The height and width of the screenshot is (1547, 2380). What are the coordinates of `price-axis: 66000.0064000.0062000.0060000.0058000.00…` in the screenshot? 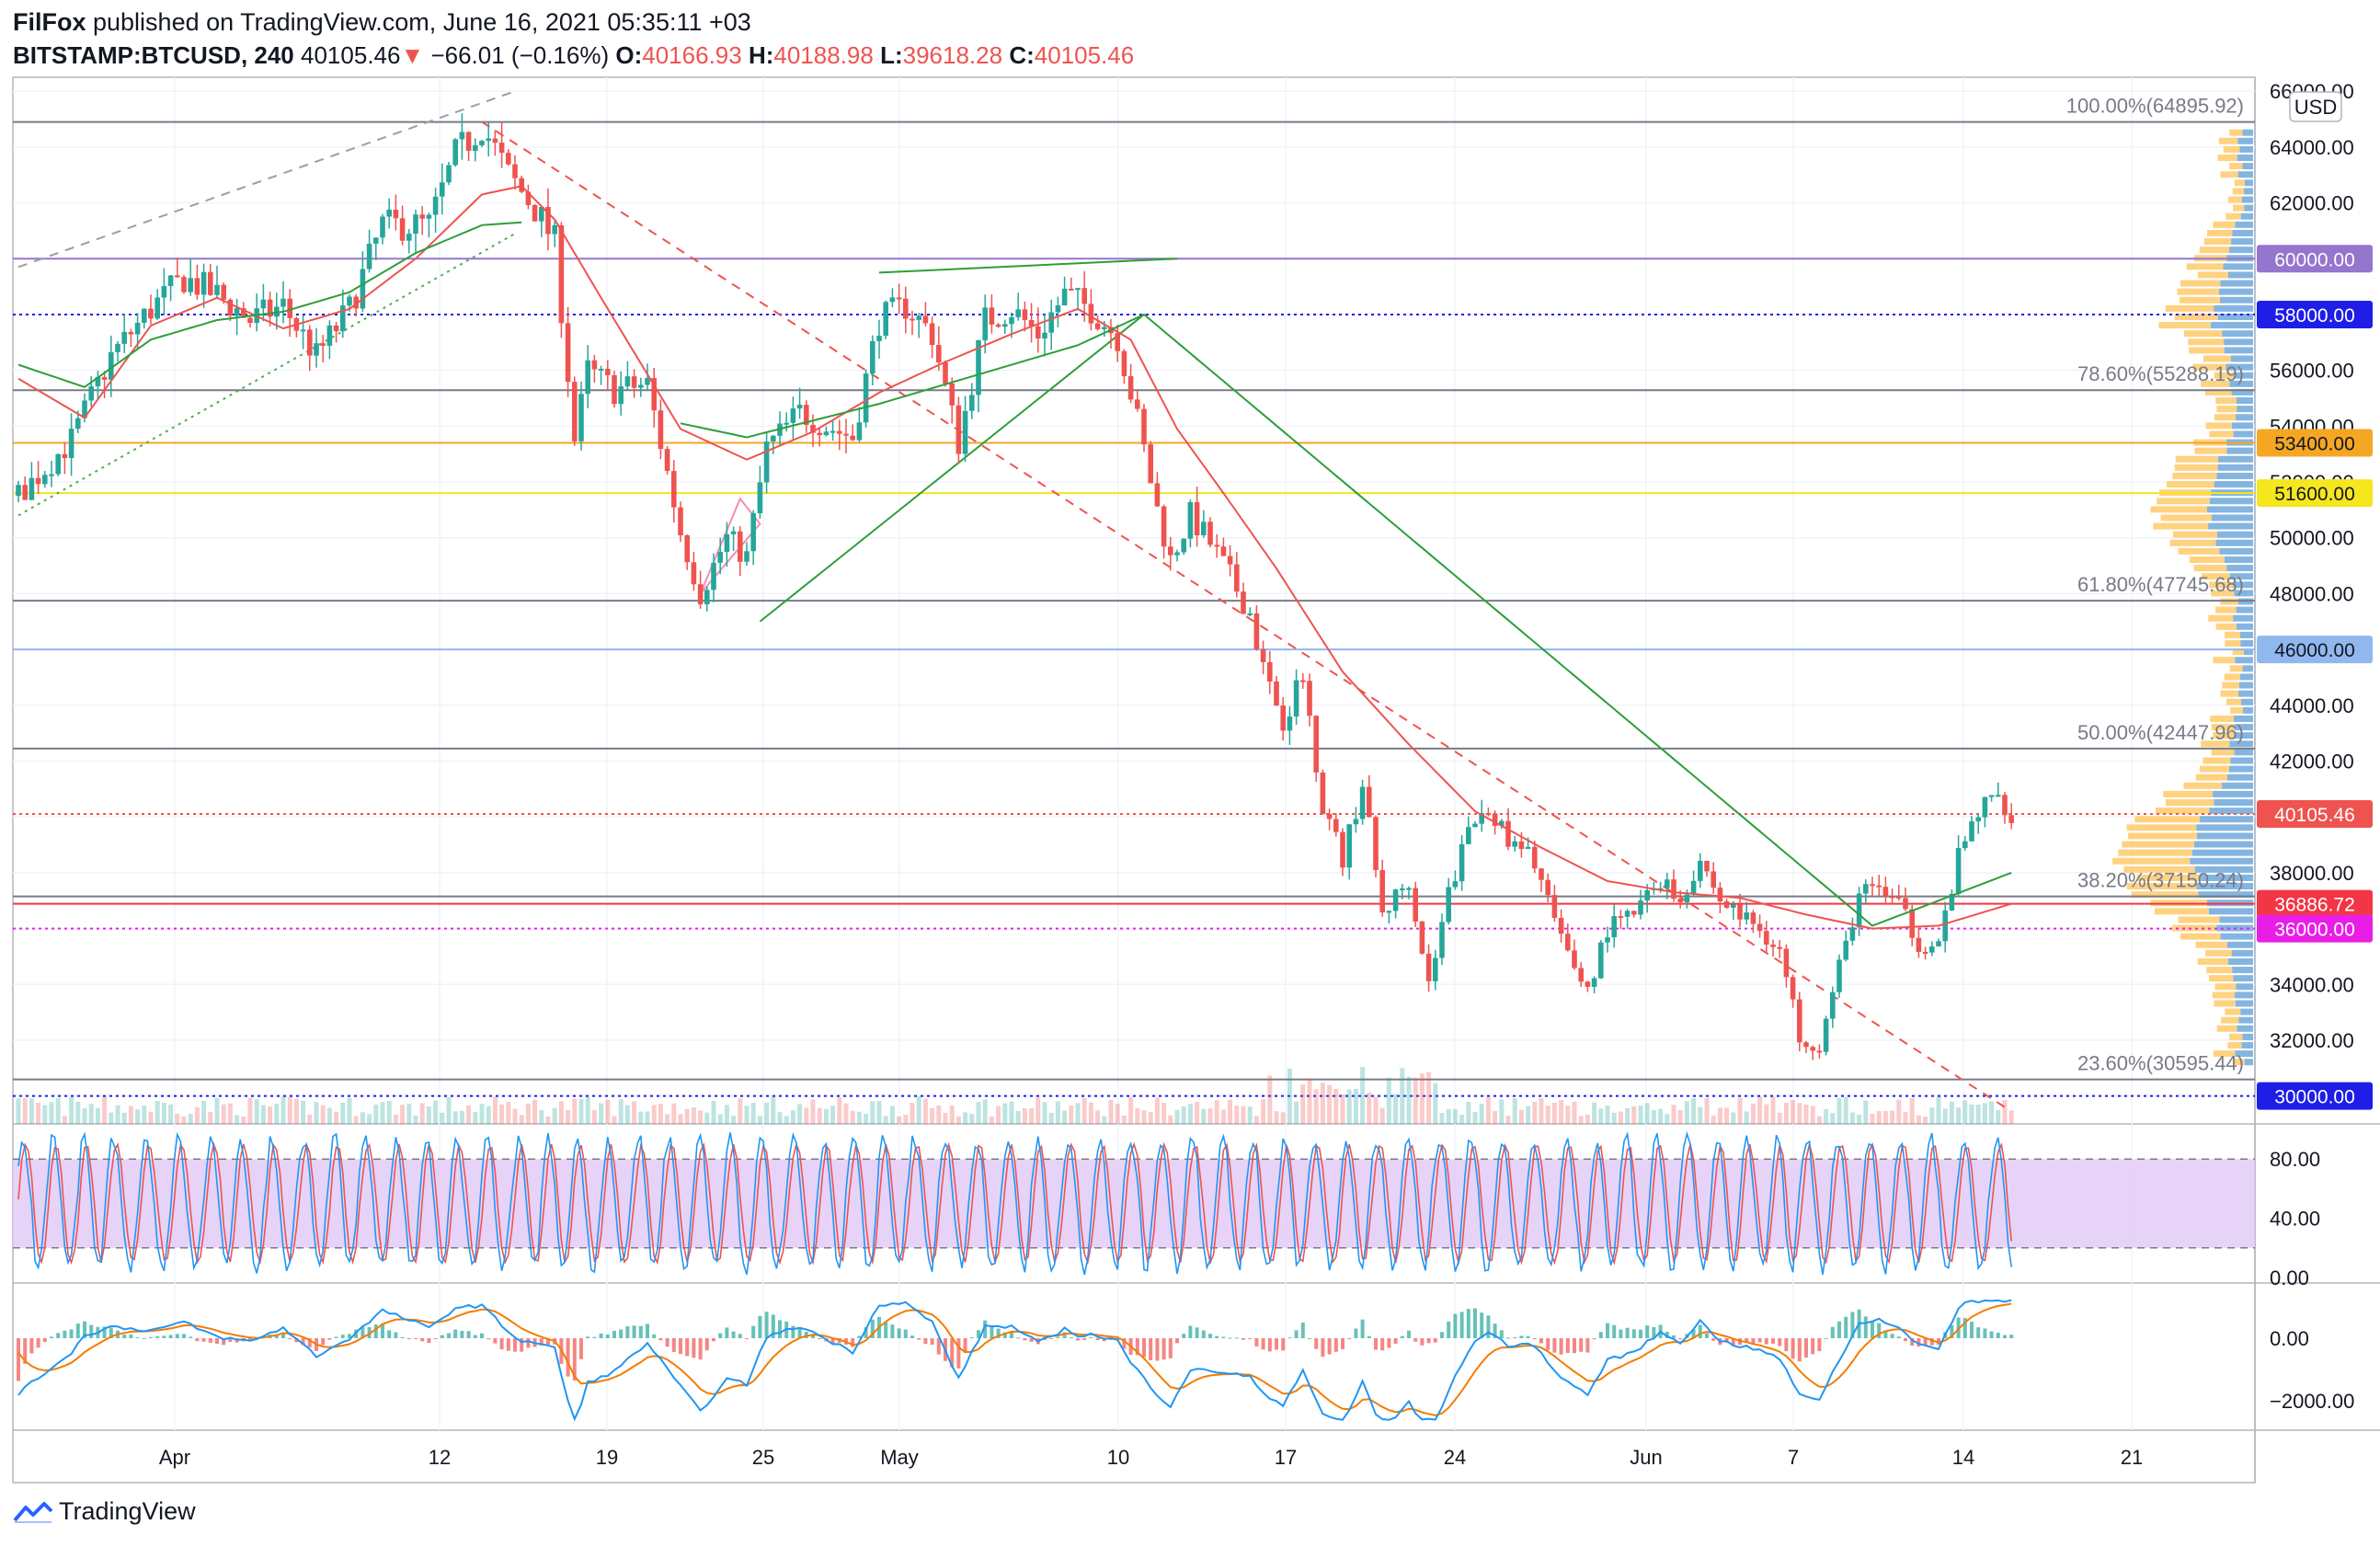 It's located at (2312, 746).